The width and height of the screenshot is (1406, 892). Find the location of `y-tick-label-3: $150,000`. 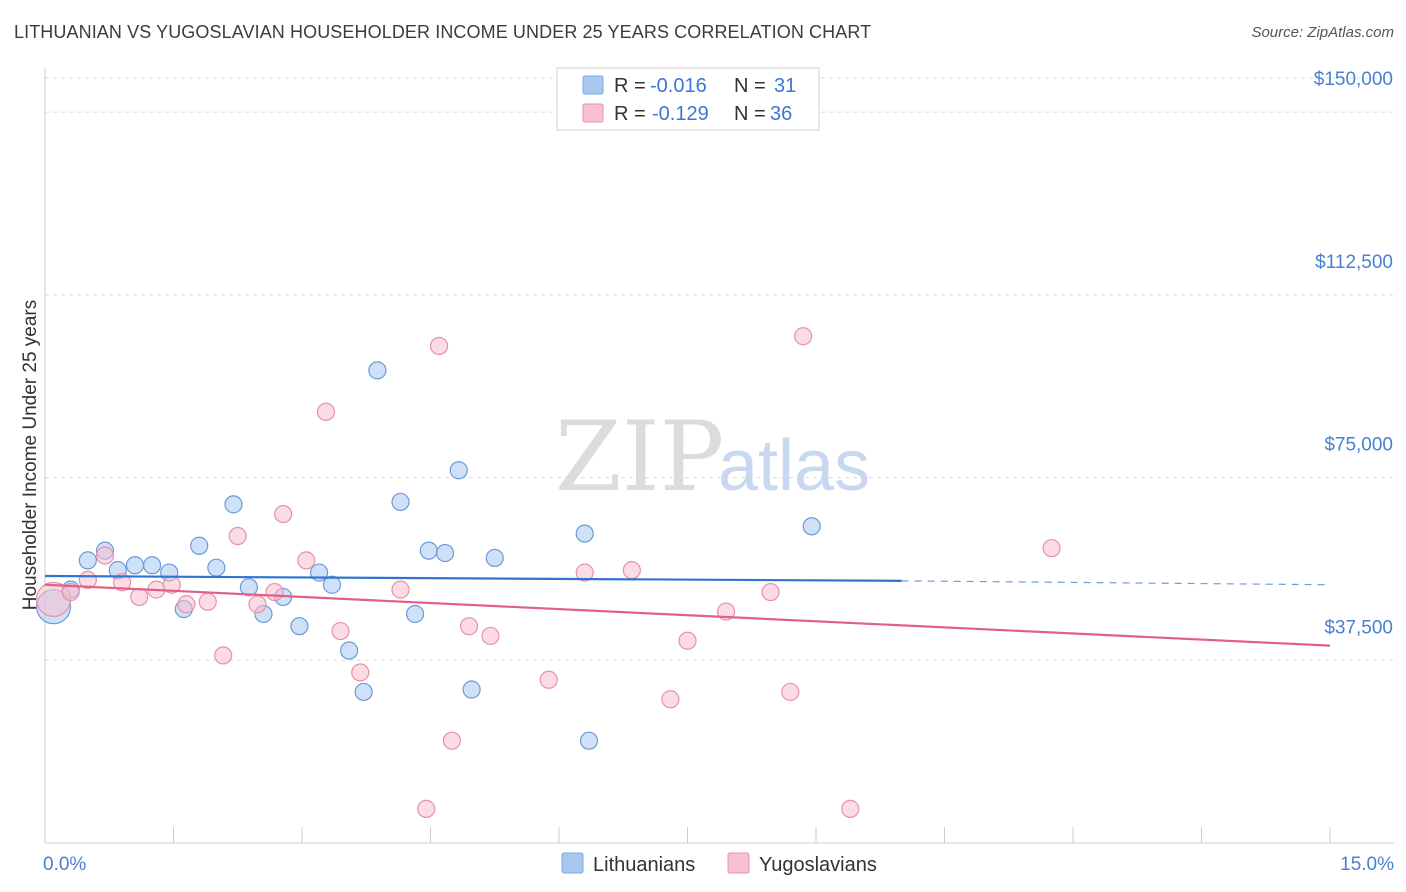

y-tick-label-3: $150,000 is located at coordinates (1353, 79).